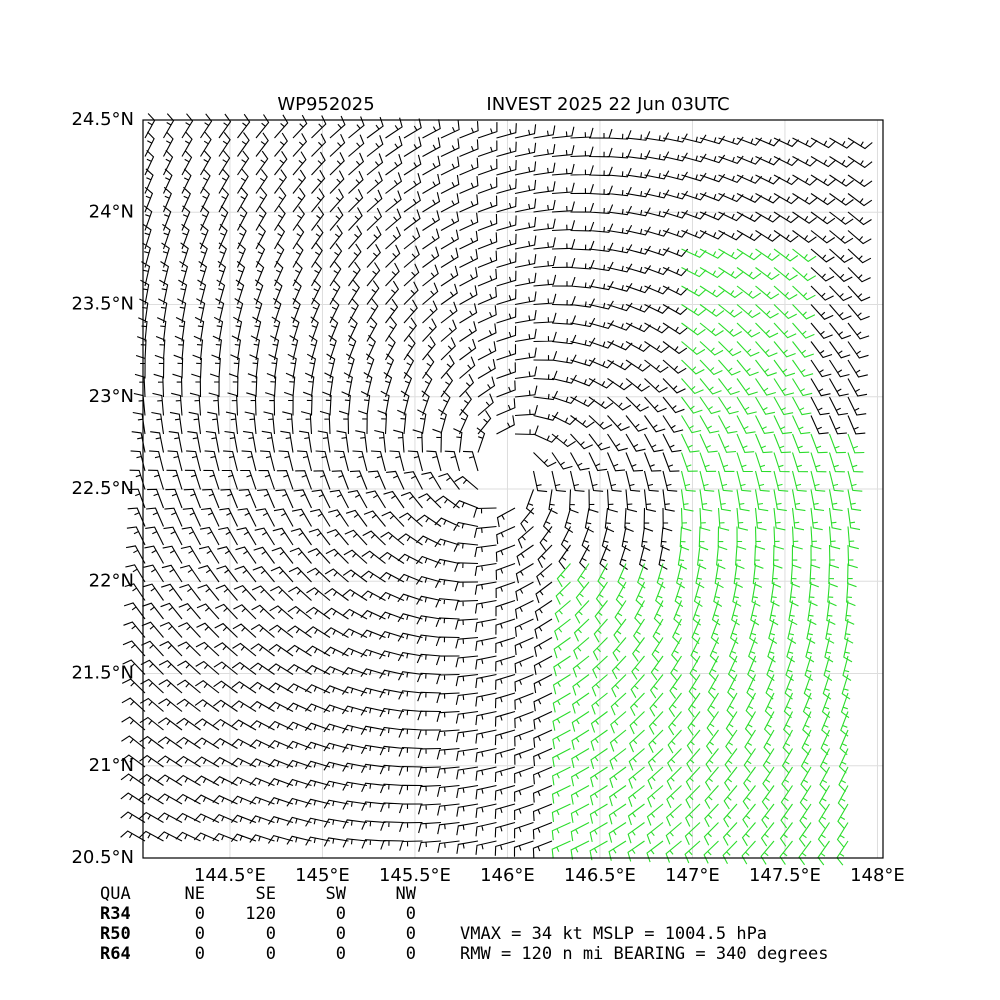 The height and width of the screenshot is (1000, 1000). I want to click on x-tick-label: 144.5°E, so click(230, 875).